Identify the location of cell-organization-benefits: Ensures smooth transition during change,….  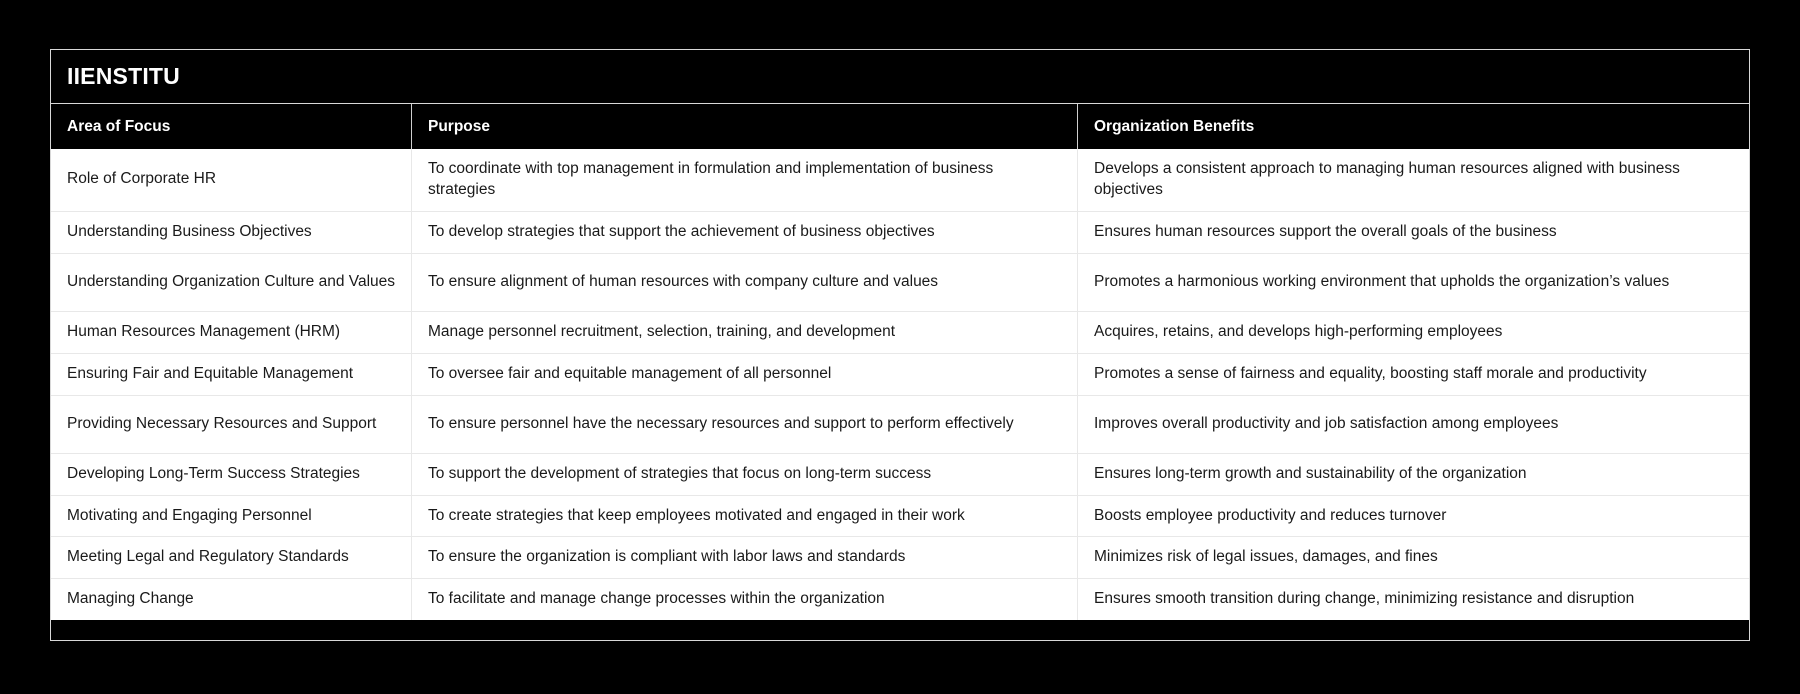
(1413, 600).